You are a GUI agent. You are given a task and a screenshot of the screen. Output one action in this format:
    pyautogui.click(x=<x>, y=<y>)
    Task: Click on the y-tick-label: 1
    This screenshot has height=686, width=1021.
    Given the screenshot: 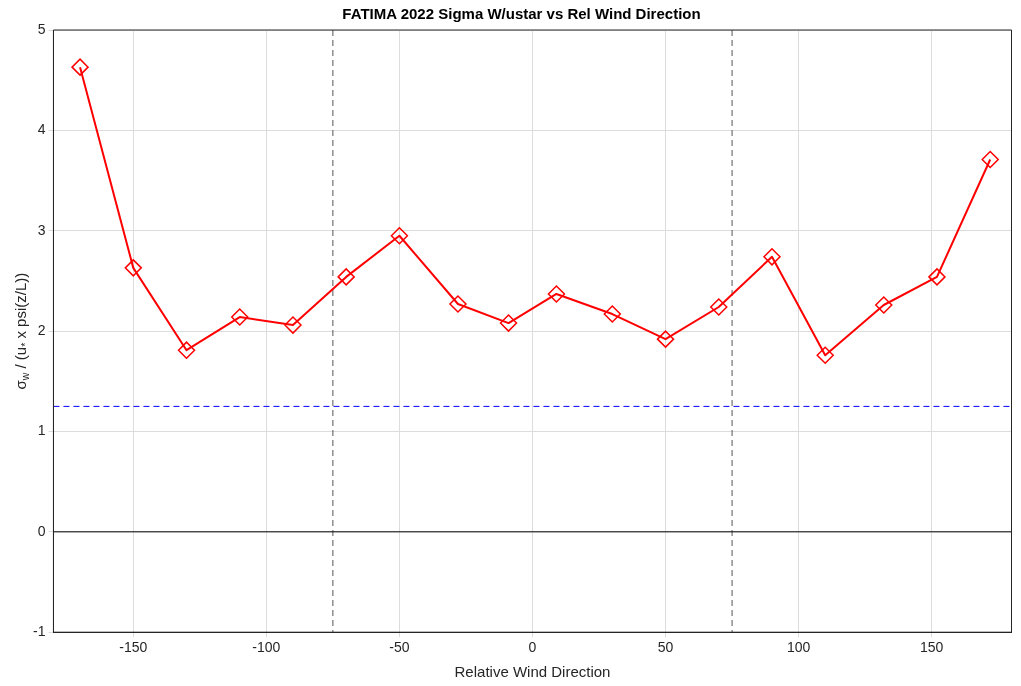 What is the action you would take?
    pyautogui.click(x=41, y=430)
    